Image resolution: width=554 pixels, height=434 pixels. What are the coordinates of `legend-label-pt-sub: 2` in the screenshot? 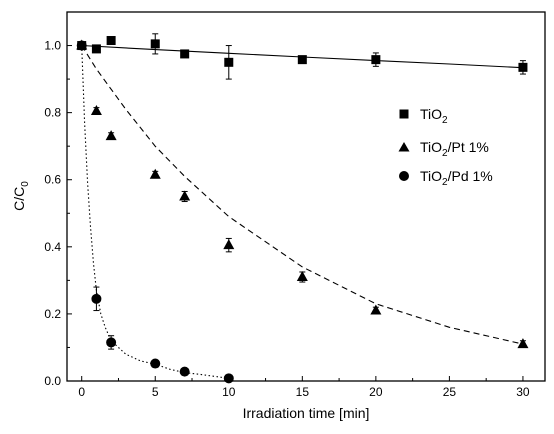 It's located at (445, 153).